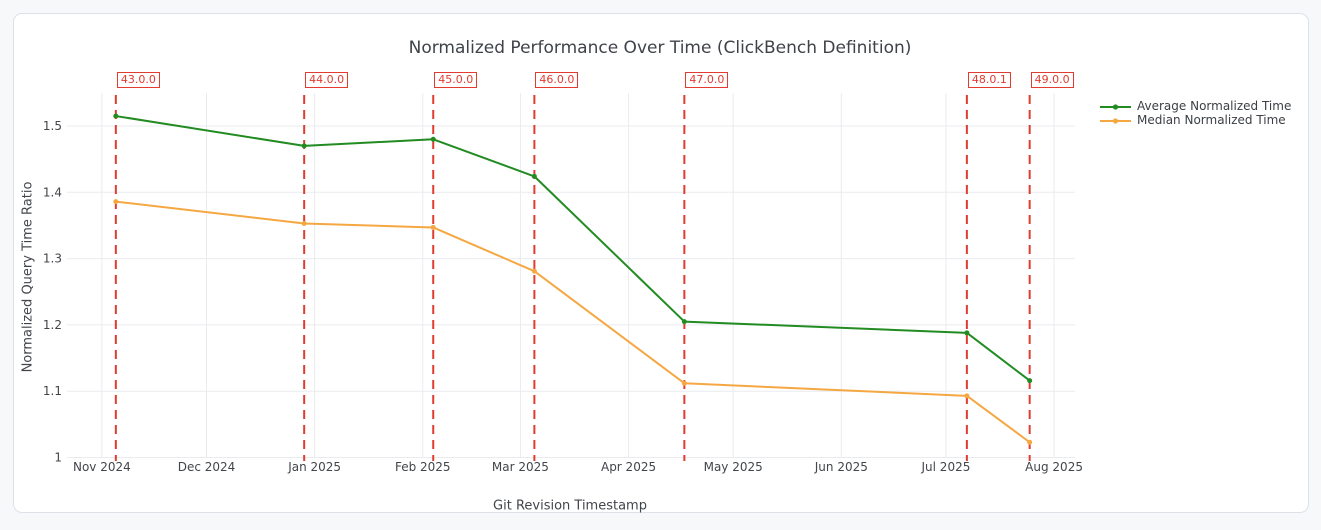 The image size is (1321, 530). I want to click on x-tick-label: Mar 2025, so click(520, 467).